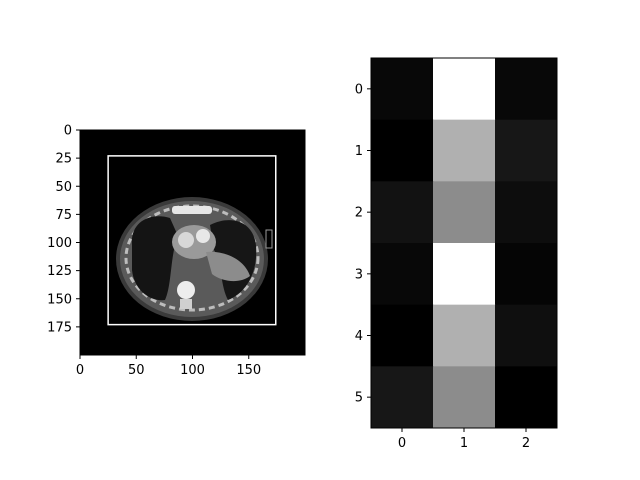 The height and width of the screenshot is (480, 640). I want to click on ct-ribcage, so click(192, 258).